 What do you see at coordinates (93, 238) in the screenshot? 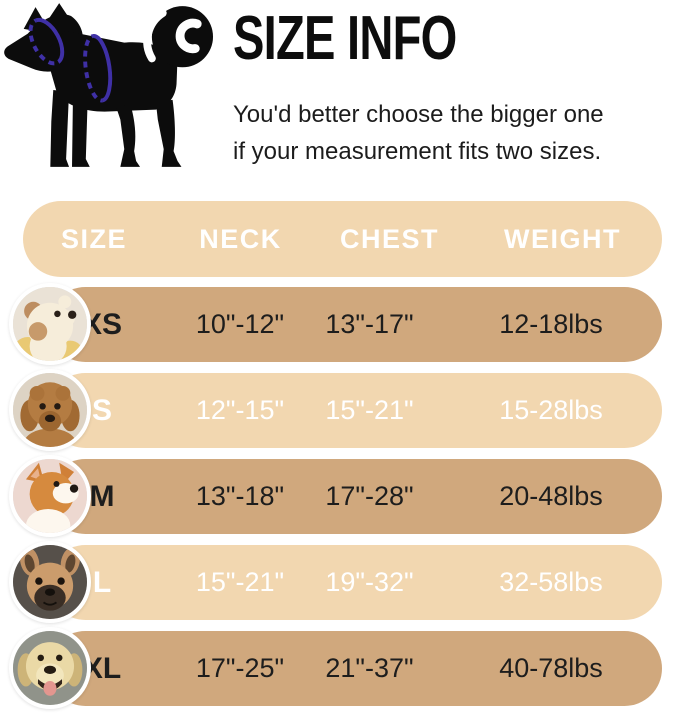
I see `column-header-size: SIZE` at bounding box center [93, 238].